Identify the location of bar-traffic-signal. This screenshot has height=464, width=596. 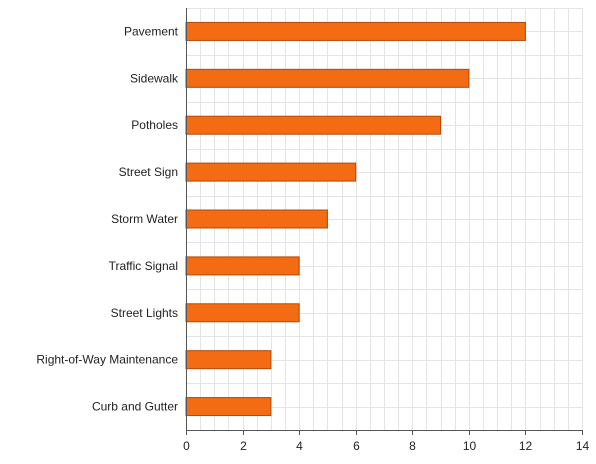
(242, 266).